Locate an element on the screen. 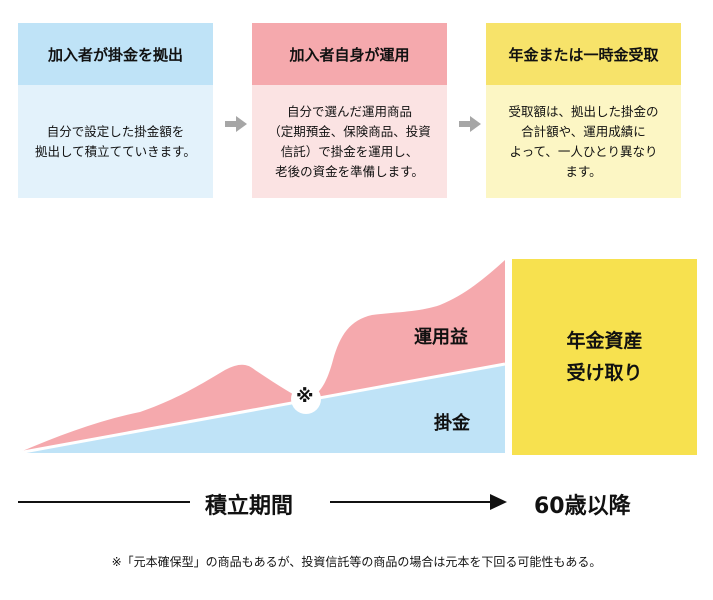 This screenshot has width=713, height=600. timeline-arrow is located at coordinates (262, 502).